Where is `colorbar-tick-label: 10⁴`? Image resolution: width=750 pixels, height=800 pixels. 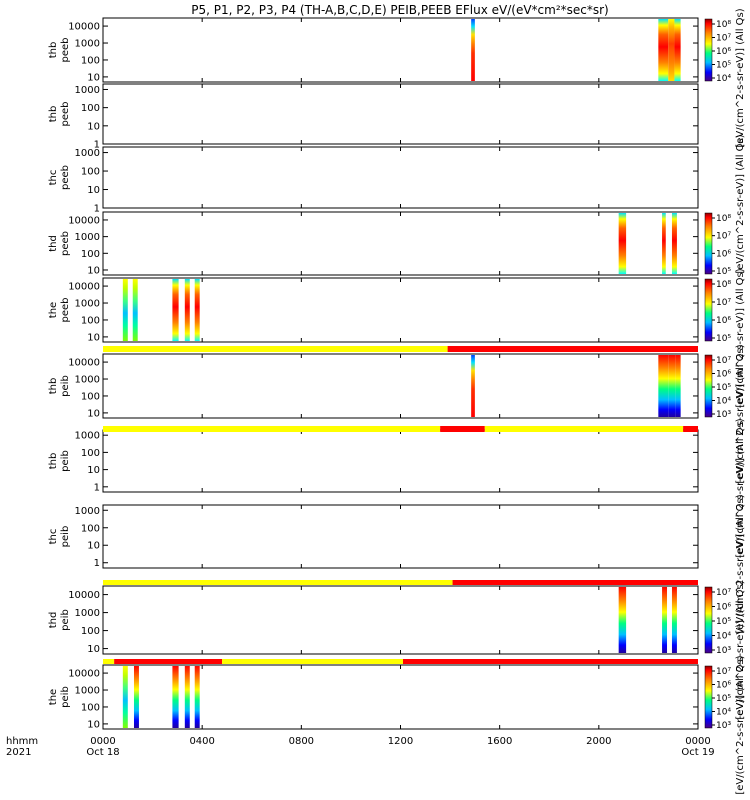
colorbar-tick-label: 10⁴ is located at coordinates (723, 79).